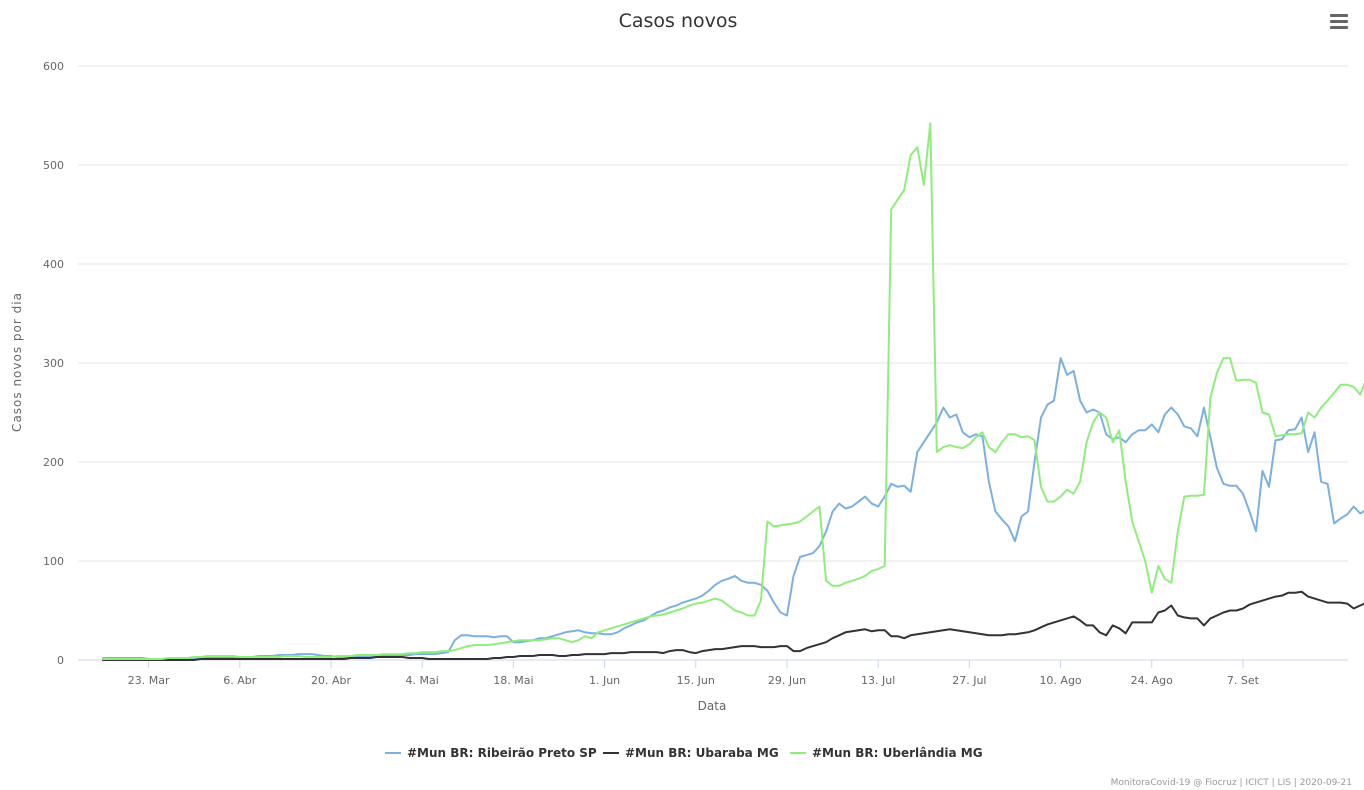  I want to click on hamburger-menu-icon, so click(1339, 23).